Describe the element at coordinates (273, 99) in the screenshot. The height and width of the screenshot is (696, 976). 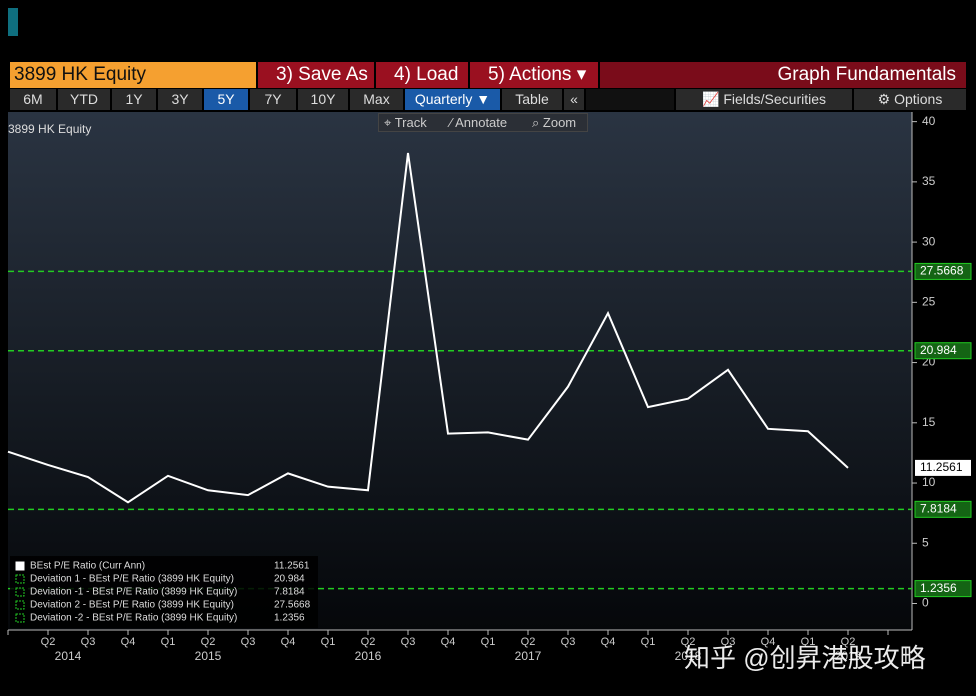
I see `period-tab: 7Y` at that location.